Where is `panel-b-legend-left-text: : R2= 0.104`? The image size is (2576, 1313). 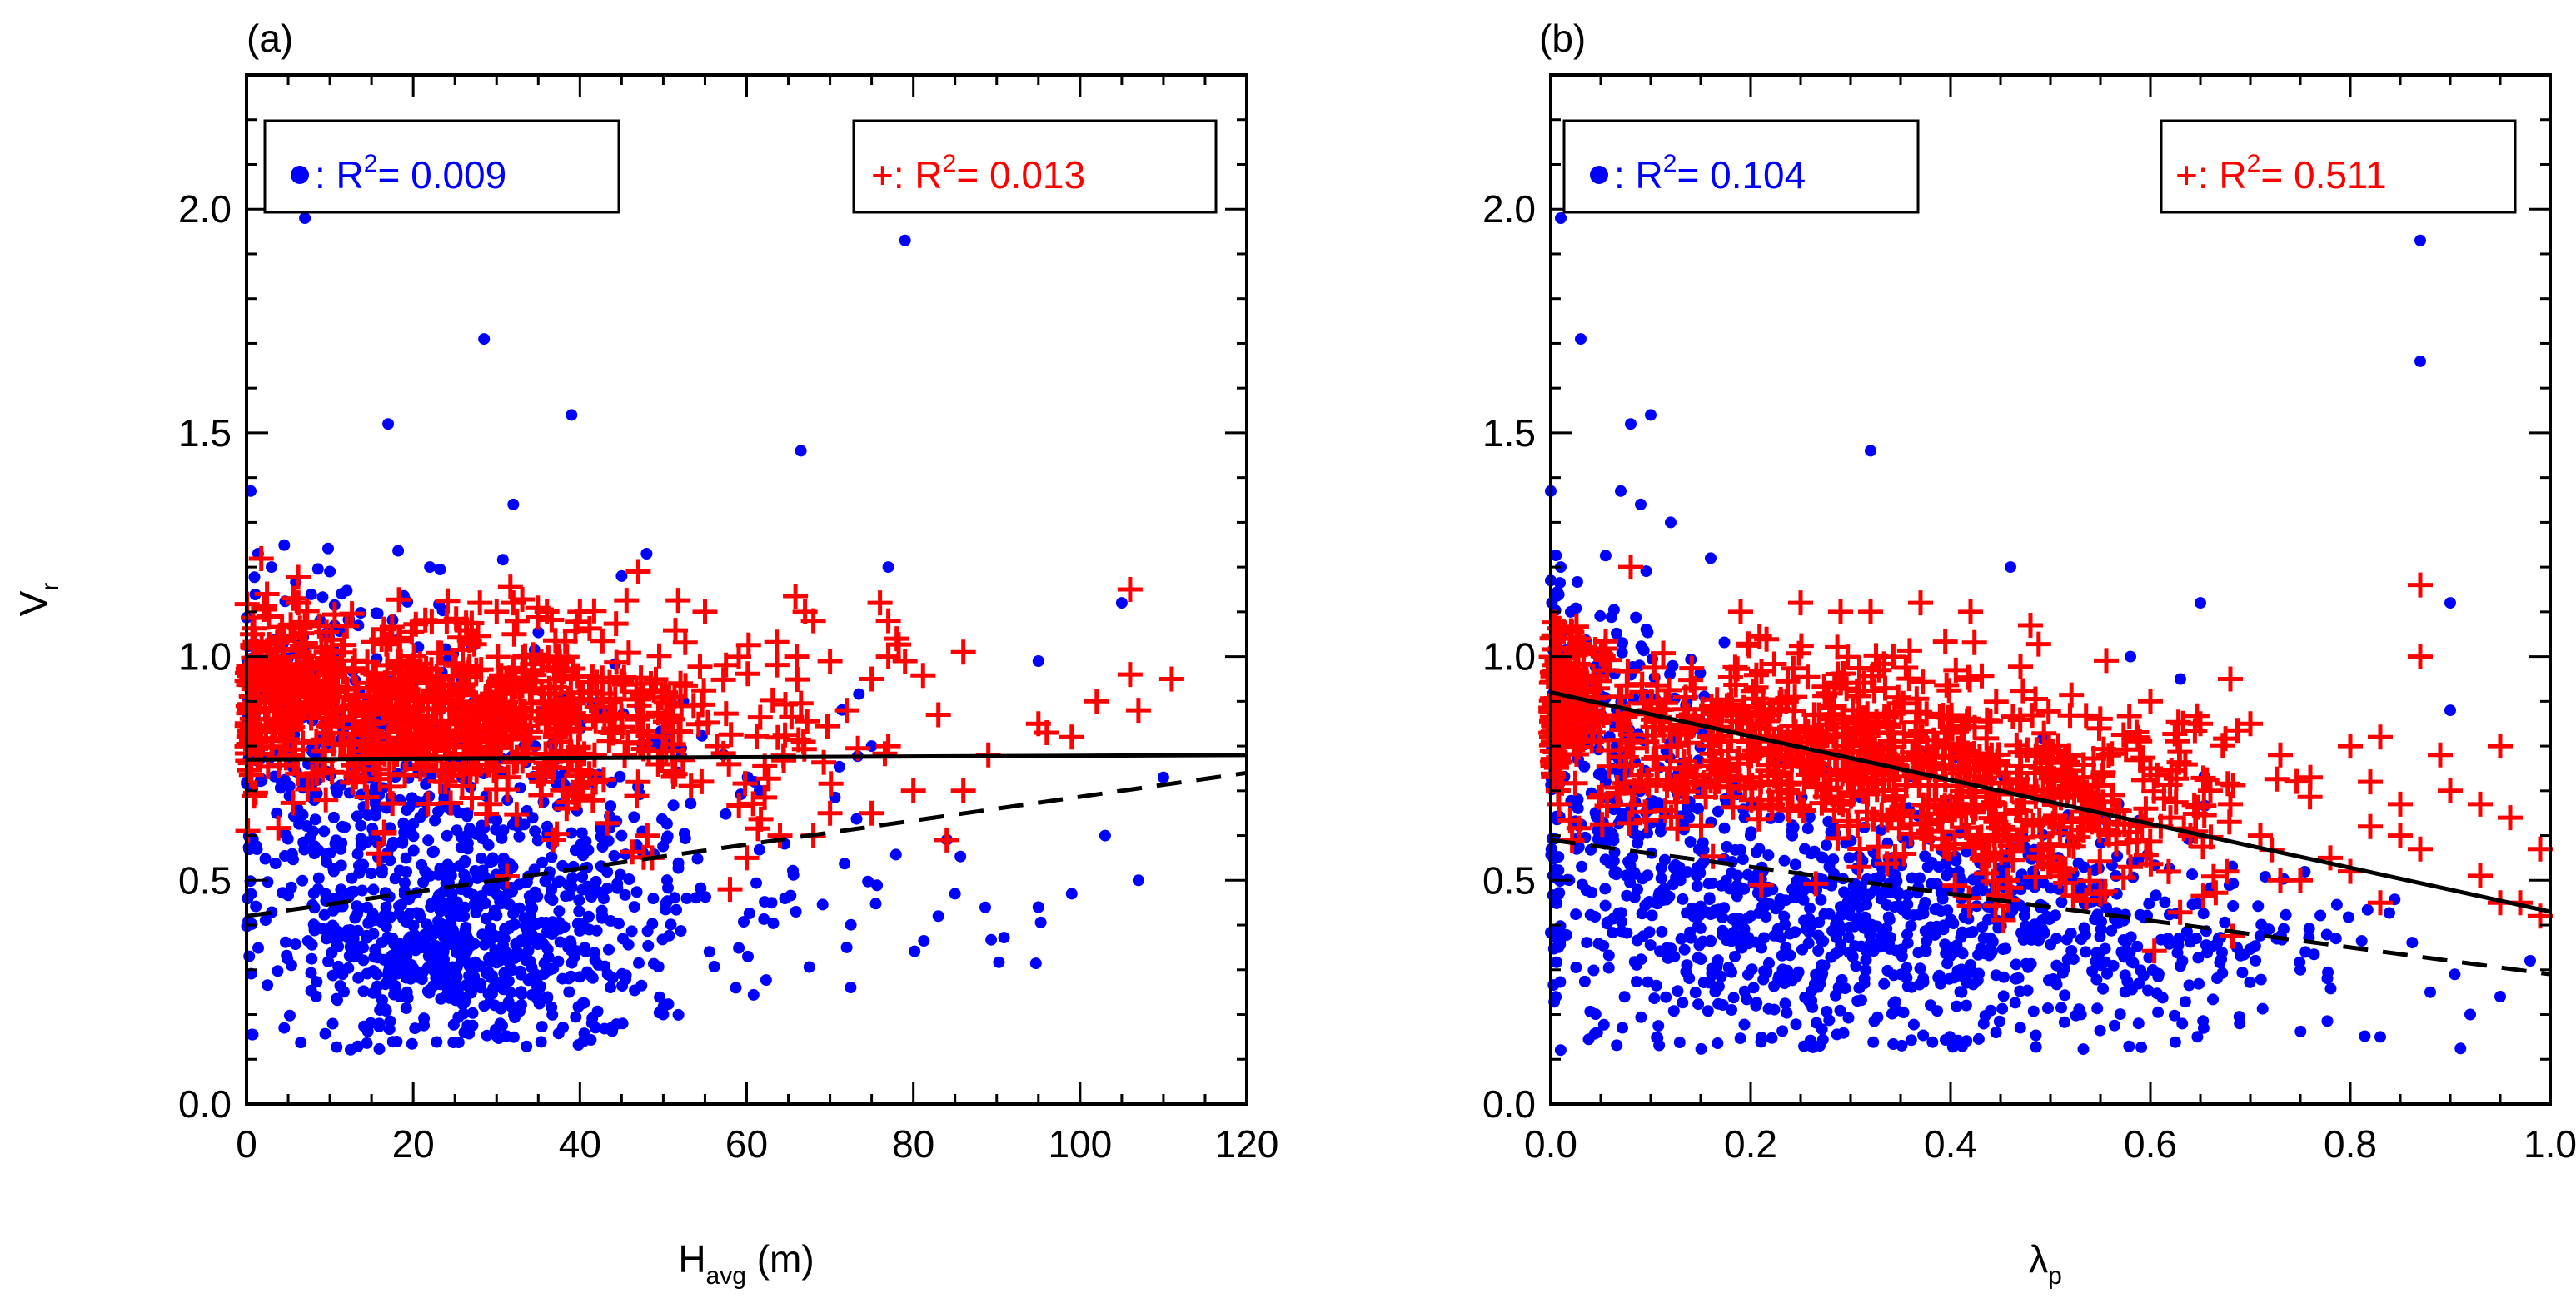 panel-b-legend-left-text: : R2= 0.104 is located at coordinates (1710, 173).